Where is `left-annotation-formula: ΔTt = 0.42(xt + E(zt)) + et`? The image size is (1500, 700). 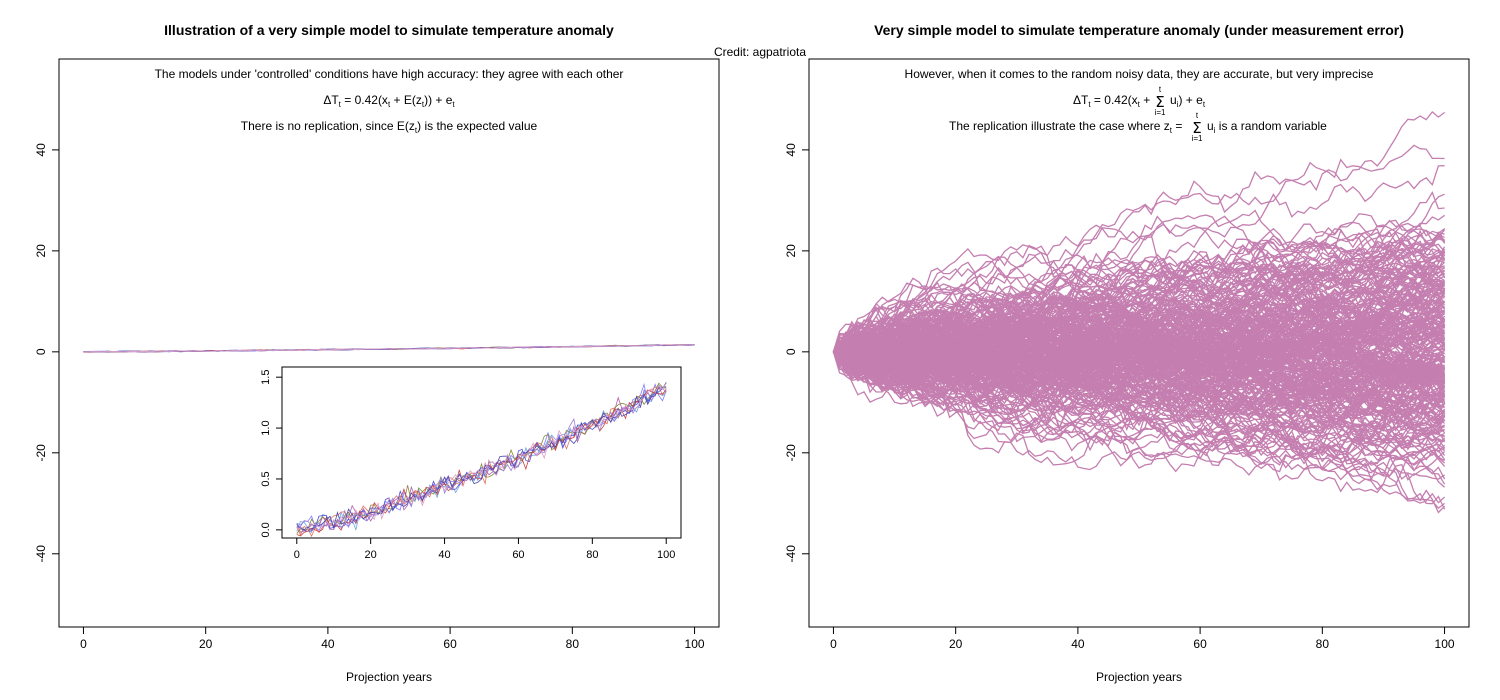 left-annotation-formula: ΔTt = 0.42(xt + E(zt)) + et is located at coordinates (389, 101).